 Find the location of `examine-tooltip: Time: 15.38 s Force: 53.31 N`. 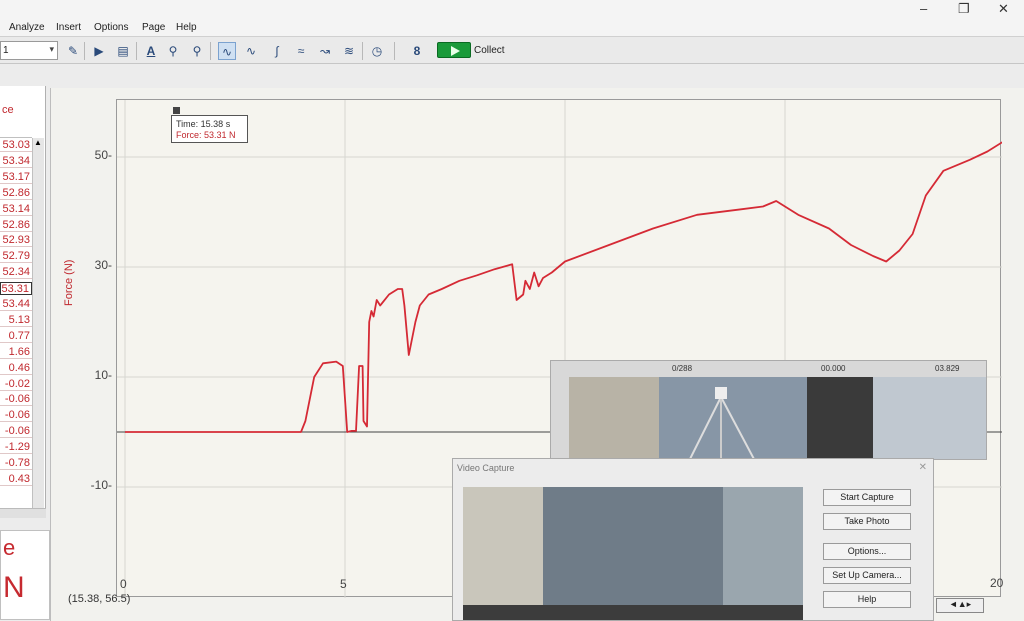

examine-tooltip: Time: 15.38 s Force: 53.31 N is located at coordinates (209, 129).